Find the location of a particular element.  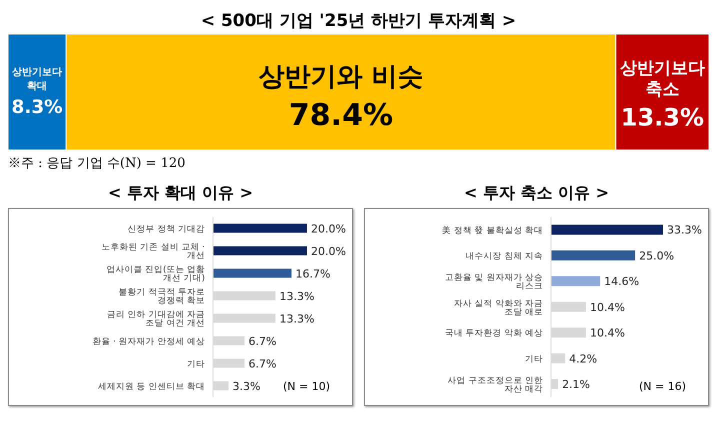

data-label: 16.7% is located at coordinates (312, 273).